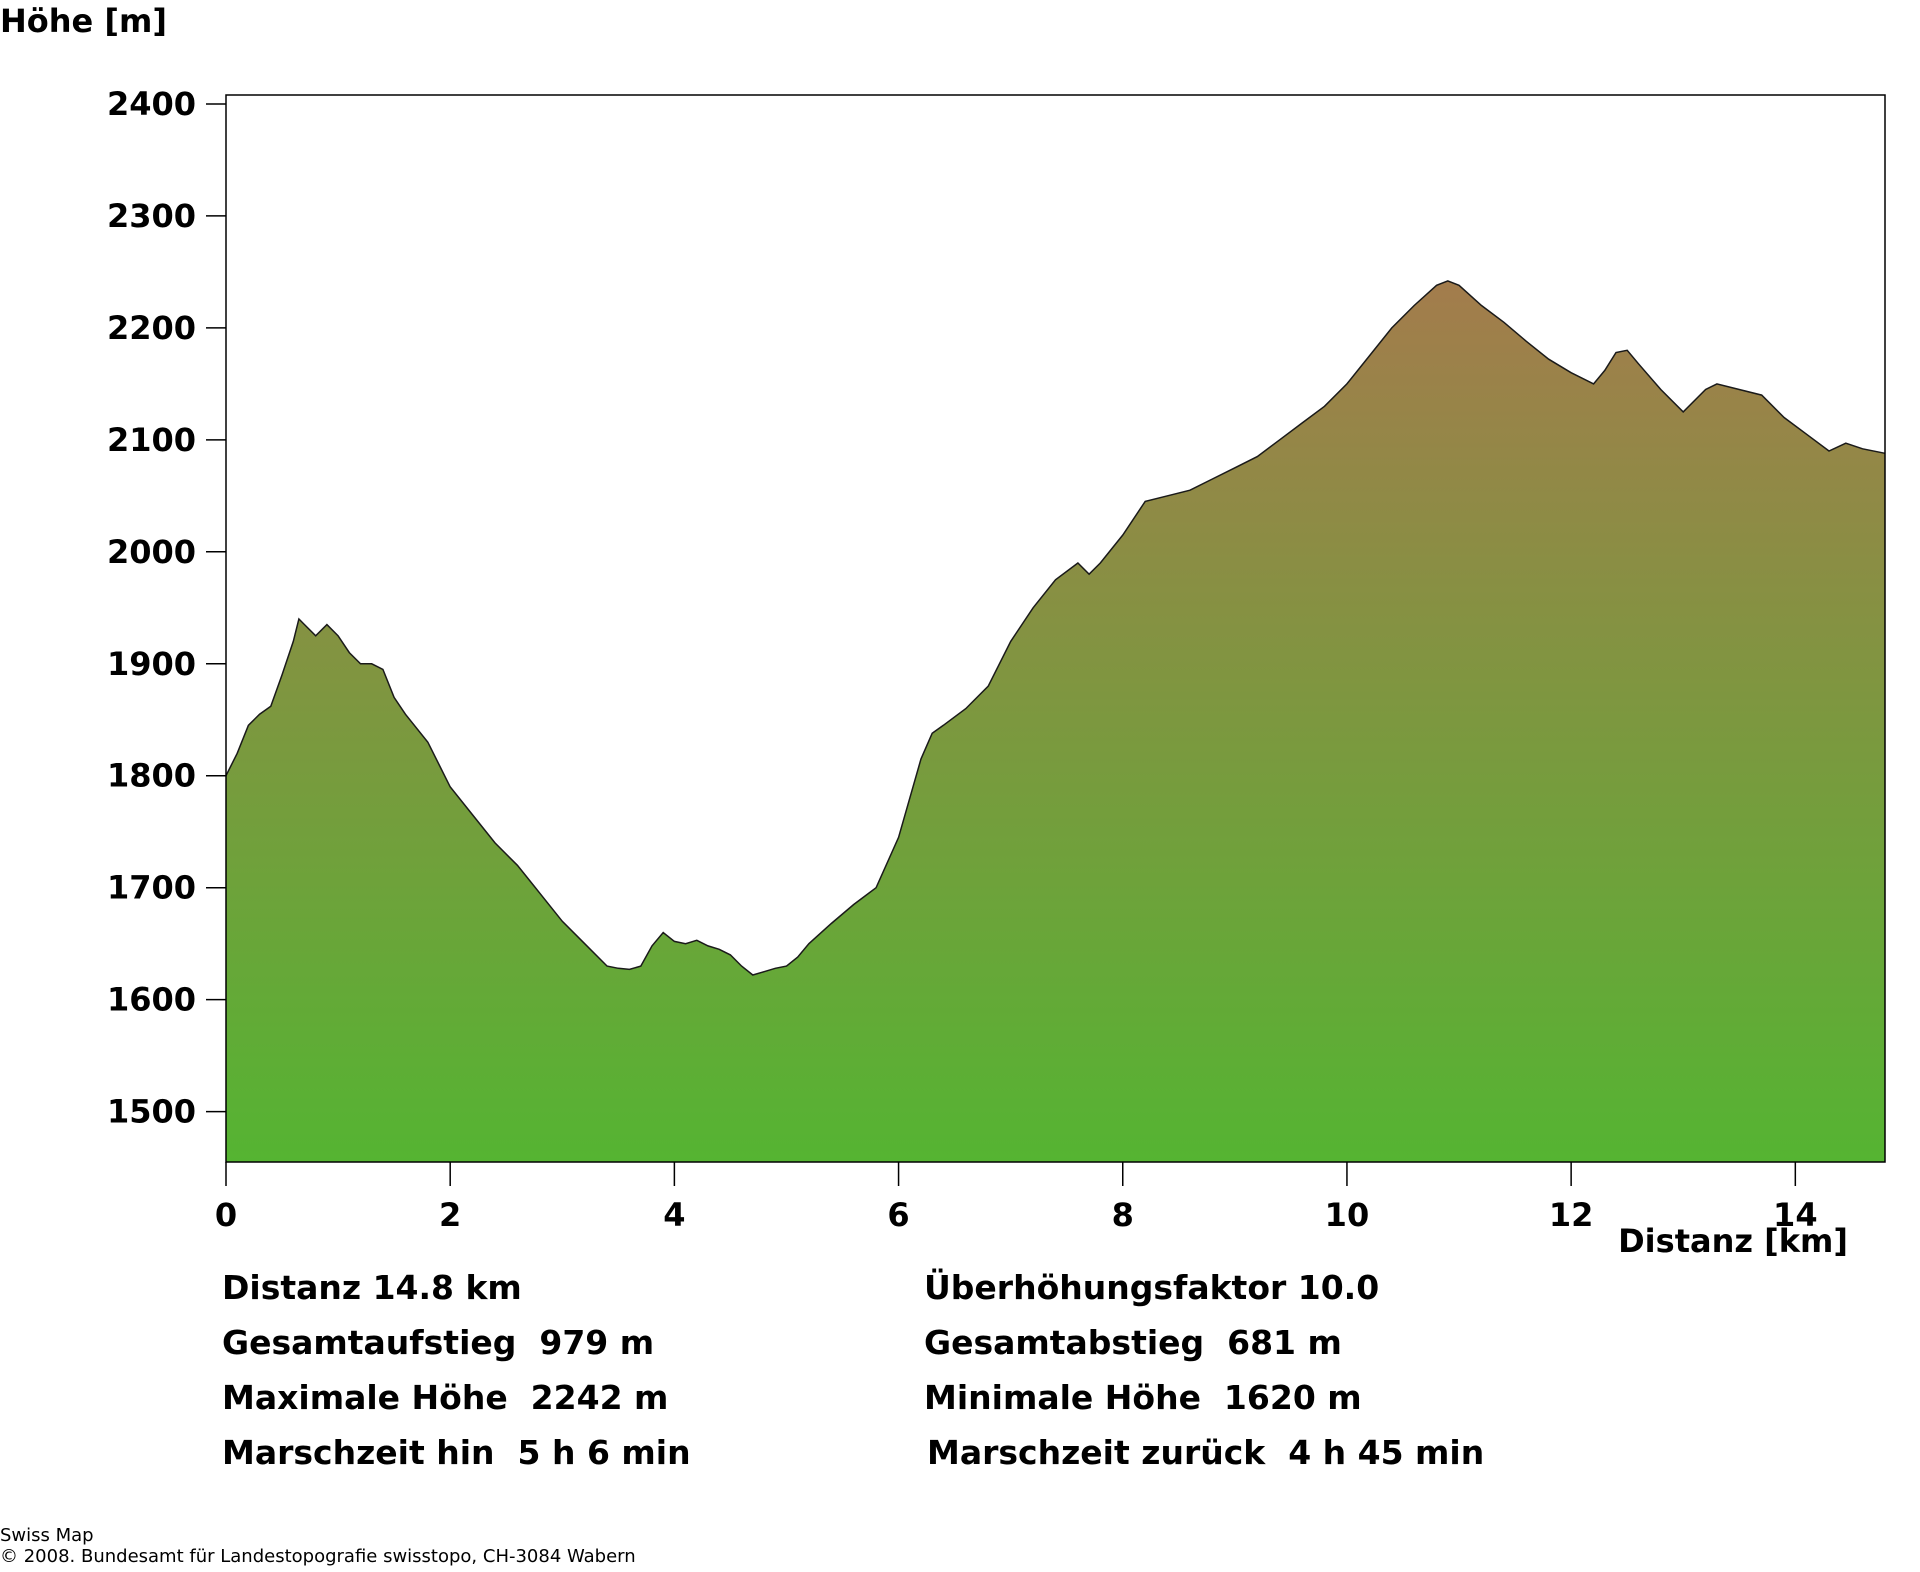 Image resolution: width=1920 pixels, height=1572 pixels. What do you see at coordinates (1152, 1287) in the screenshot?
I see `stat-exaggeration-factor: Überhöhungsfaktor 10.0` at bounding box center [1152, 1287].